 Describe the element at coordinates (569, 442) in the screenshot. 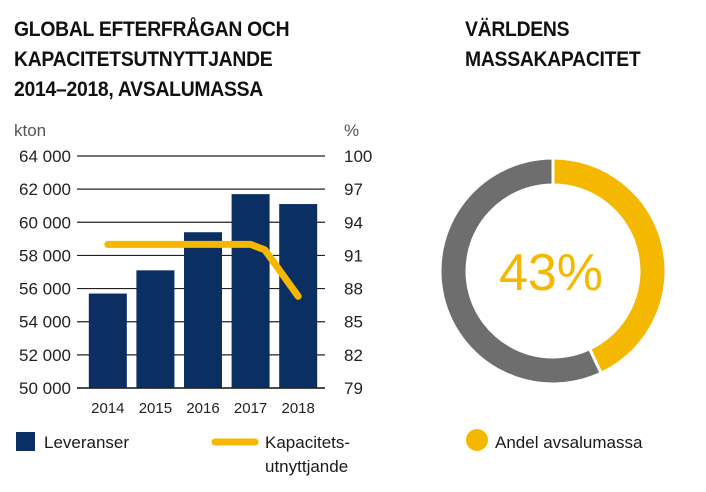

I see `legend-label-andel-avsalumassa: Andel avsalumassa` at that location.